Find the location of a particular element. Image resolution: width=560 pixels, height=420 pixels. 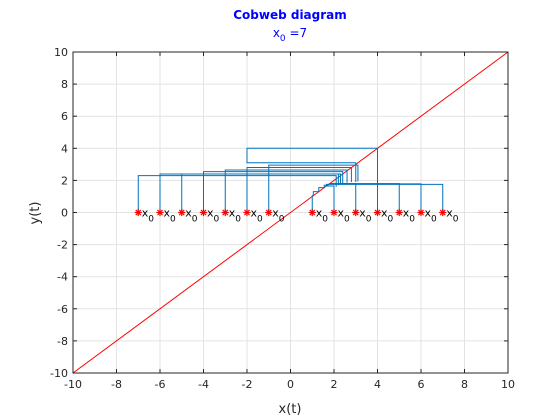

y-tick-label: 8 is located at coordinates (64, 84).